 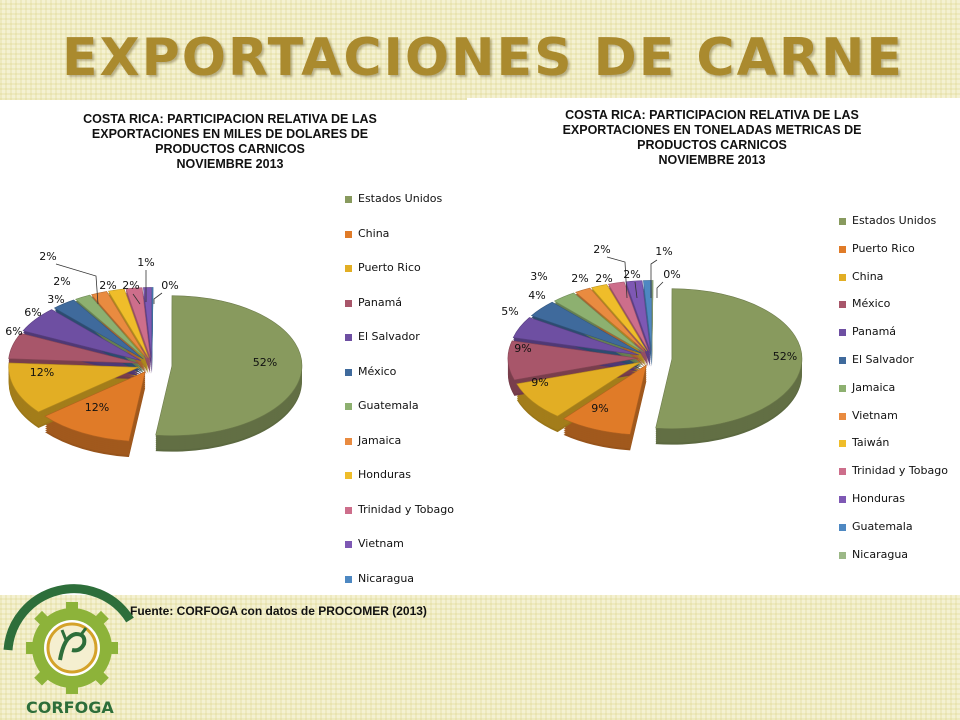 I want to click on legend-item: Estados Unidos, so click(x=893, y=228).